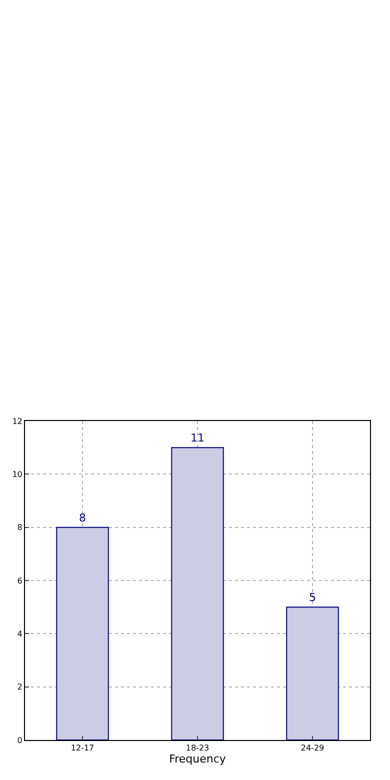 Image resolution: width=390 pixels, height=780 pixels. Describe the element at coordinates (19, 740) in the screenshot. I see `y-tick-label: 0` at that location.